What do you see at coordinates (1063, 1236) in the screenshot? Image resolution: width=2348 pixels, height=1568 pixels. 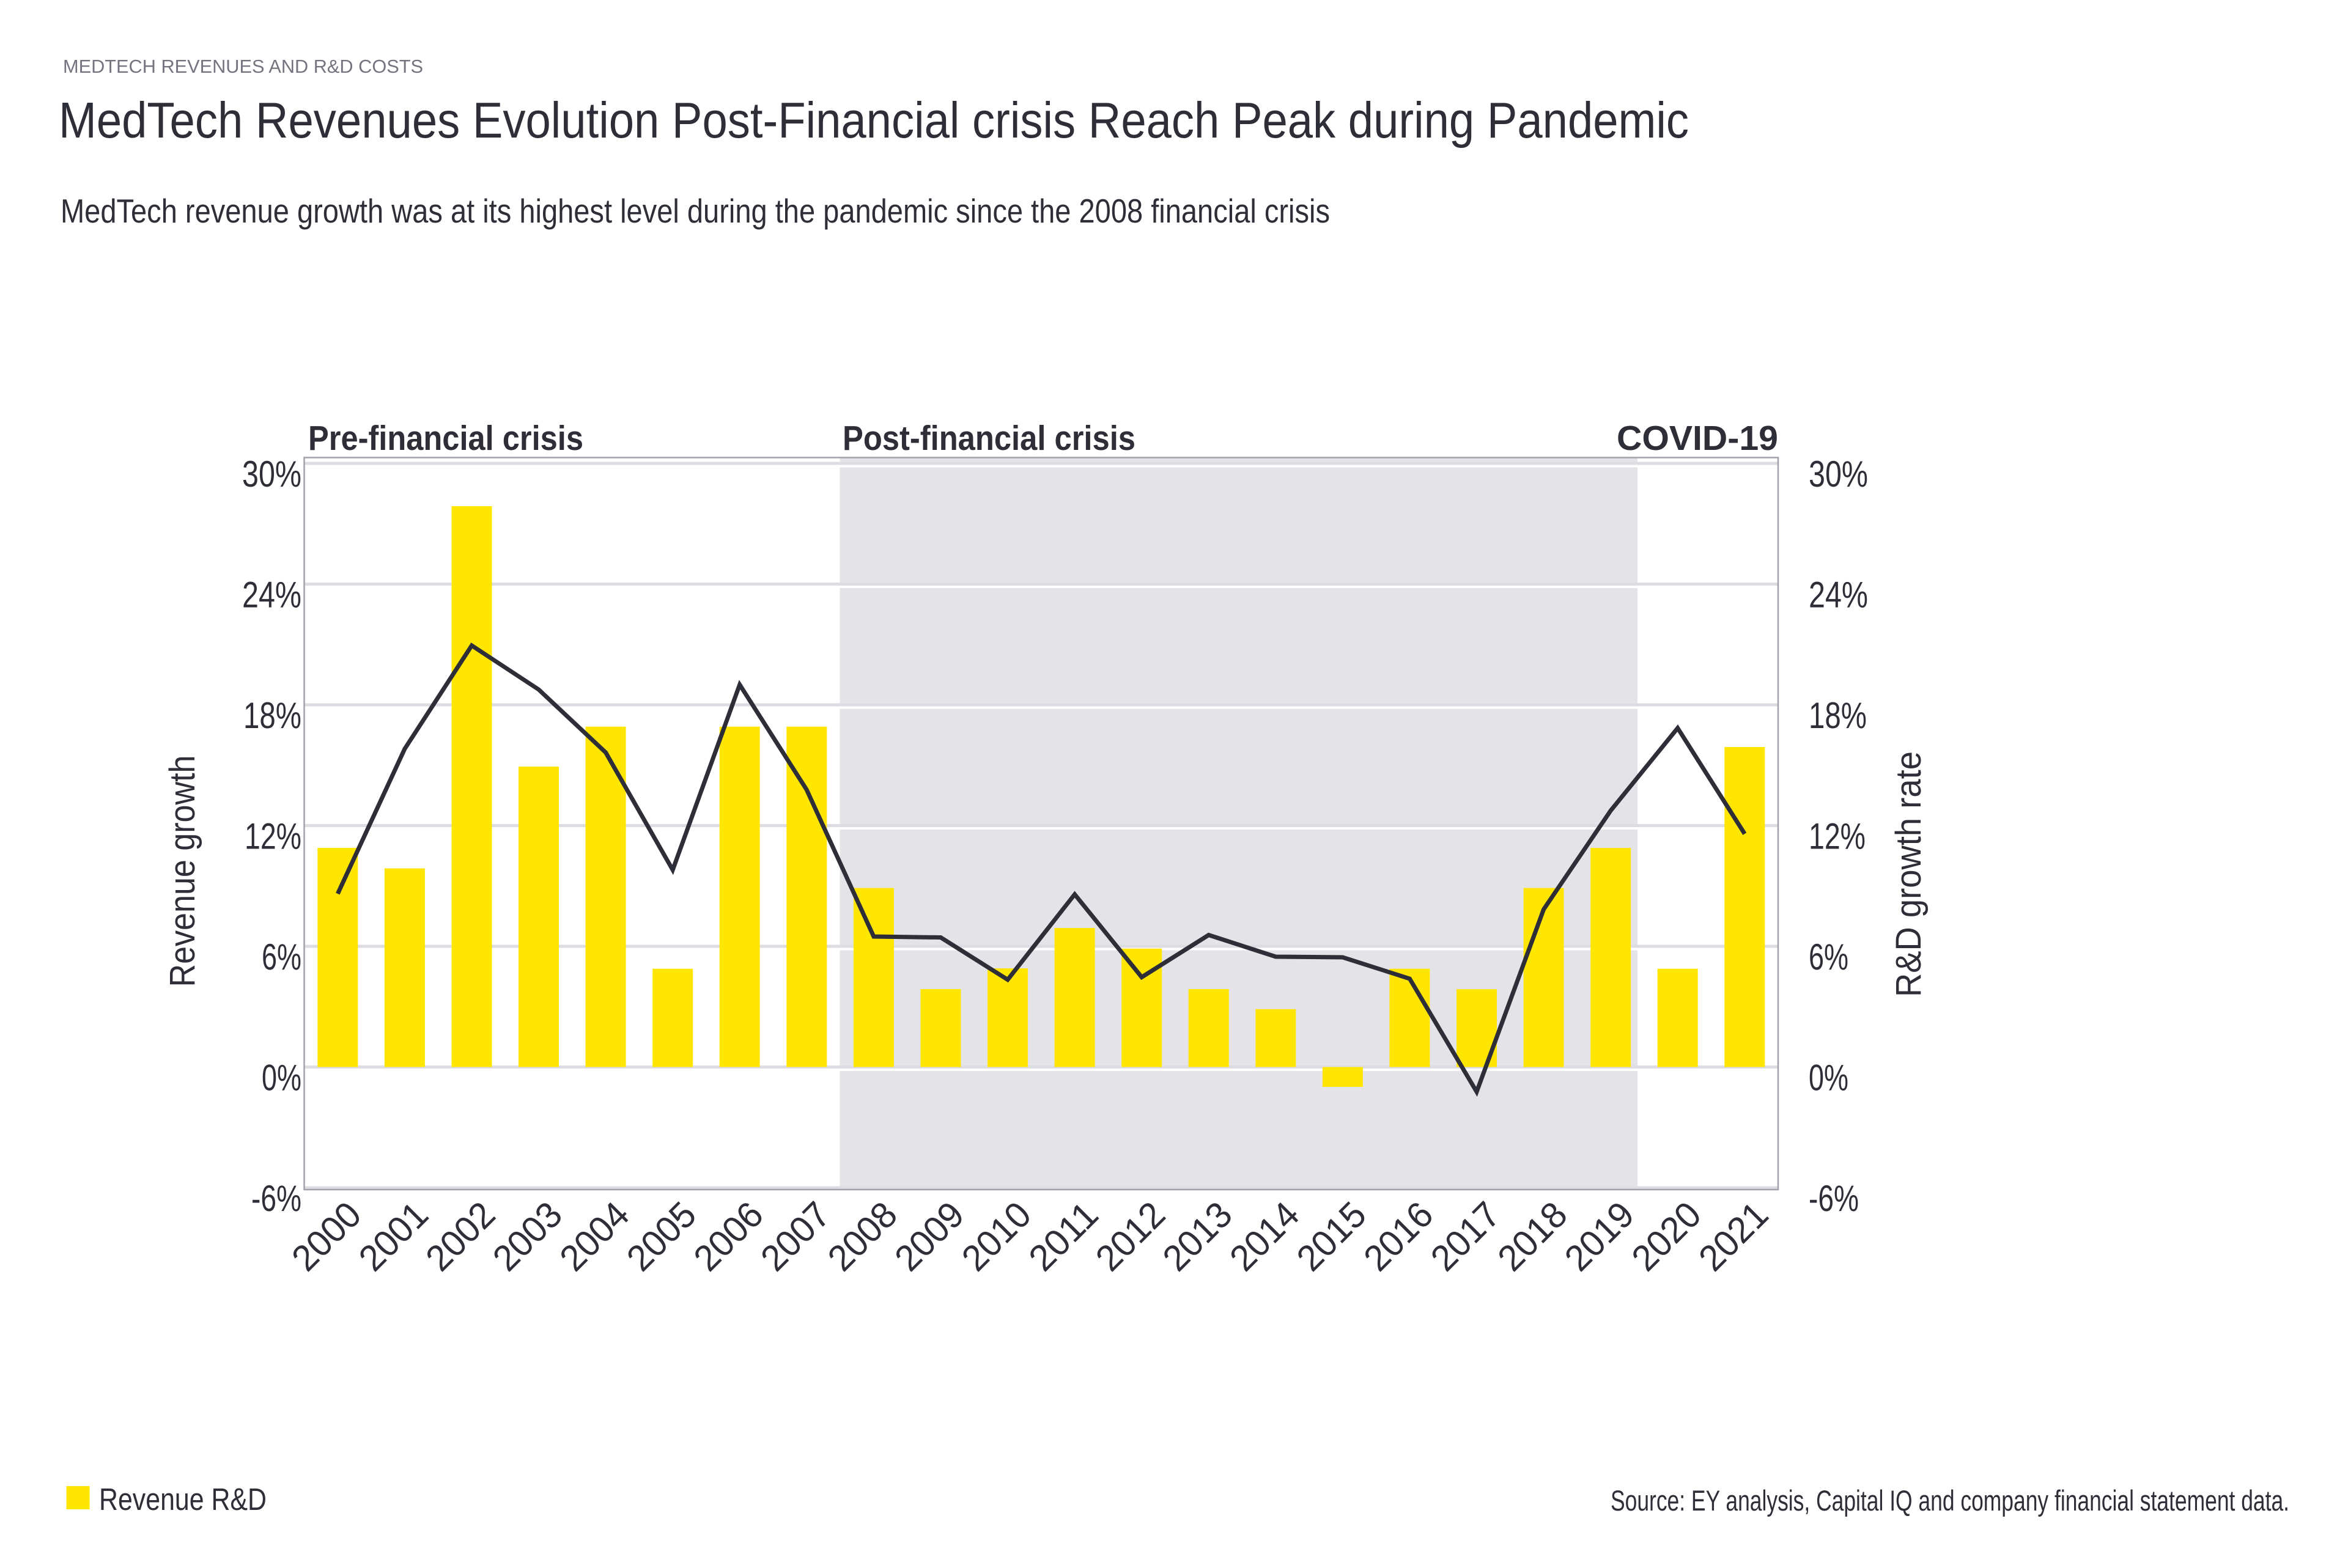 I see `svg-text: 2011` at bounding box center [1063, 1236].